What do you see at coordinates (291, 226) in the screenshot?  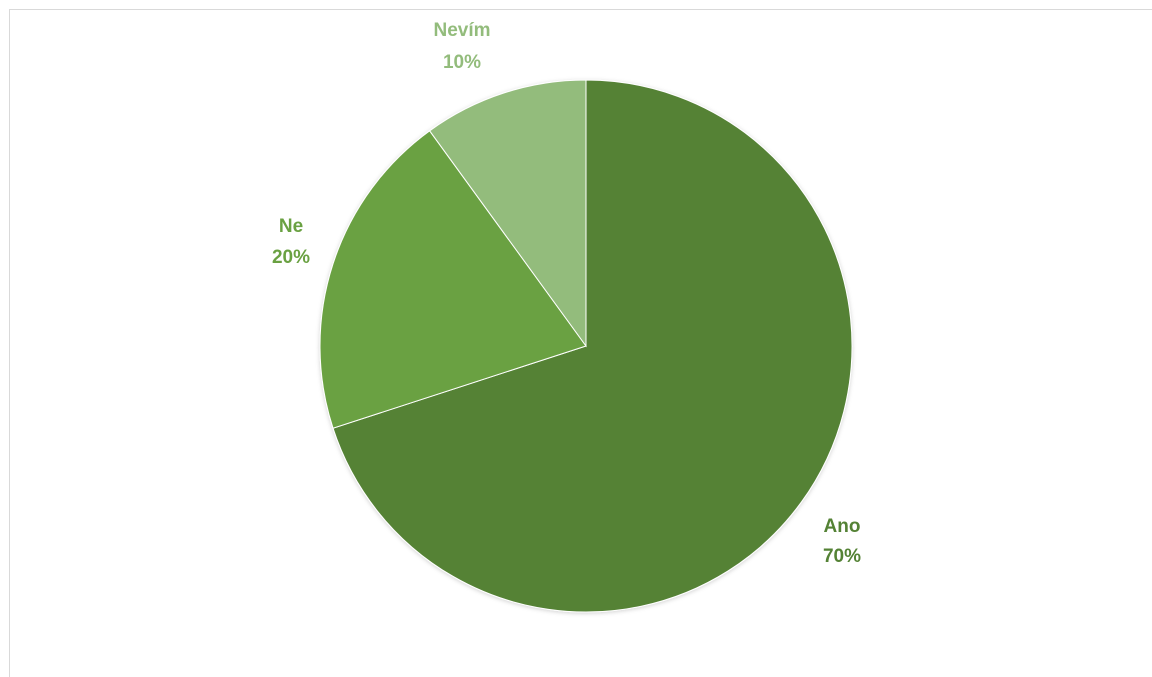 I see `data-label-ne-category: Ne` at bounding box center [291, 226].